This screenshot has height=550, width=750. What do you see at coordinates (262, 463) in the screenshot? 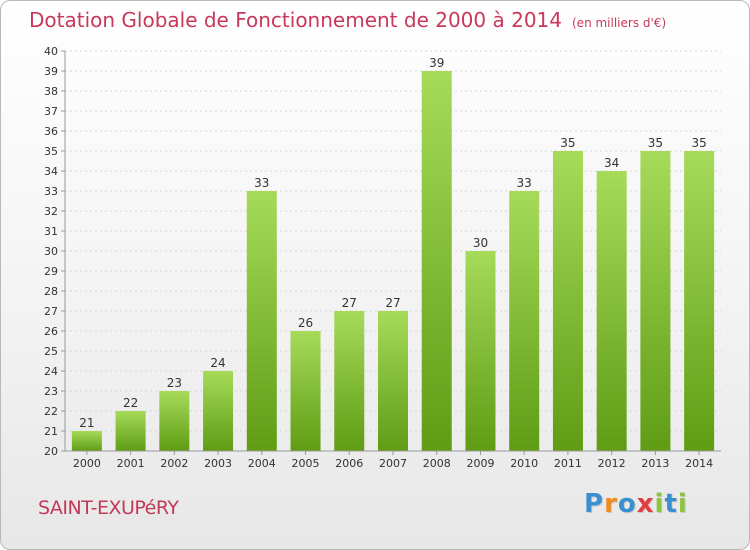
I see `x-tick-label: 2004` at bounding box center [262, 463].